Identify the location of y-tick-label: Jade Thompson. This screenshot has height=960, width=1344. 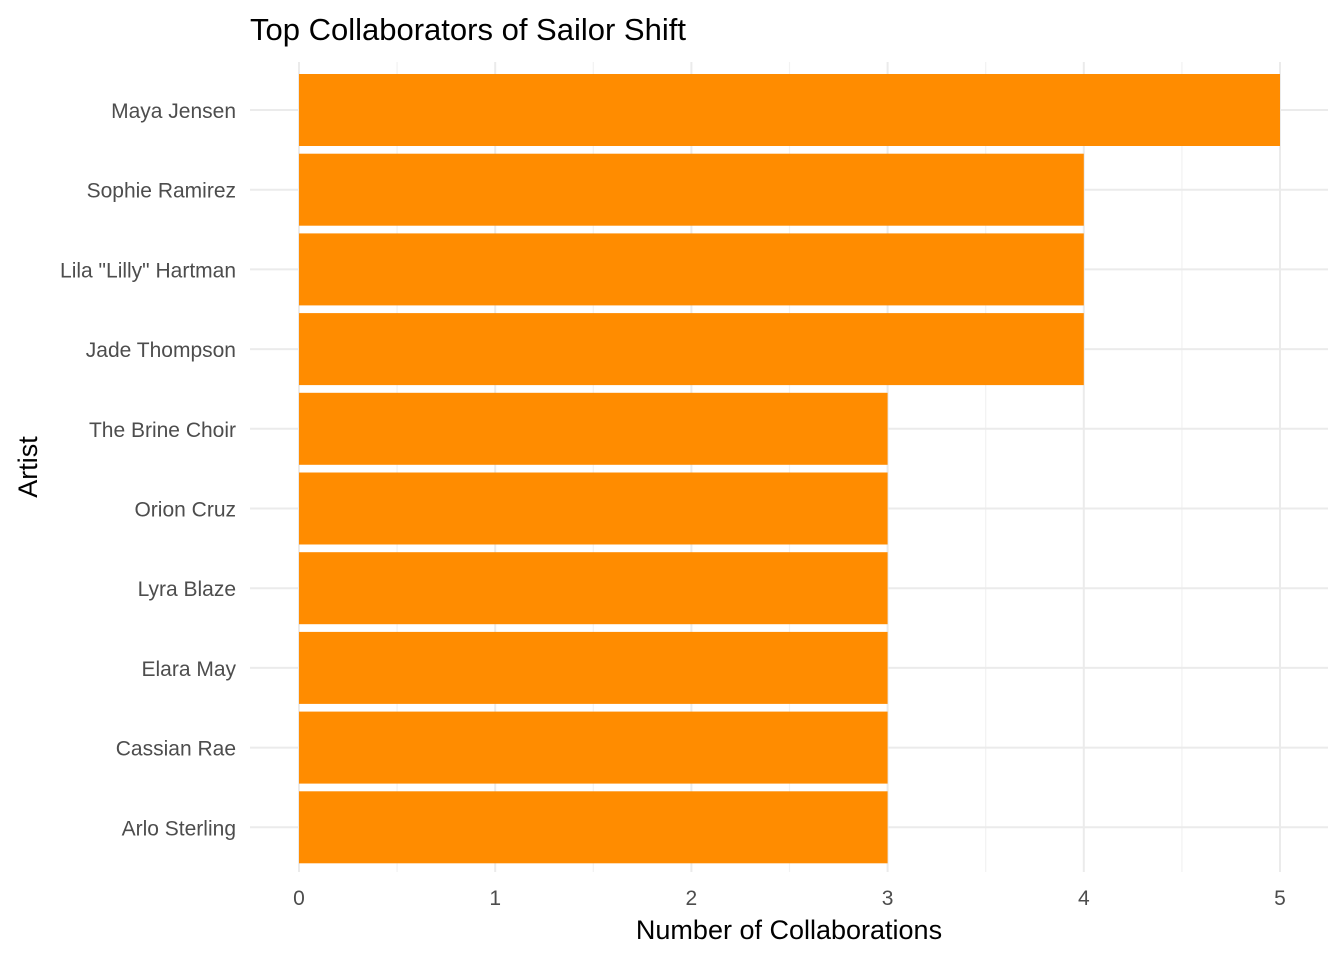
(161, 350).